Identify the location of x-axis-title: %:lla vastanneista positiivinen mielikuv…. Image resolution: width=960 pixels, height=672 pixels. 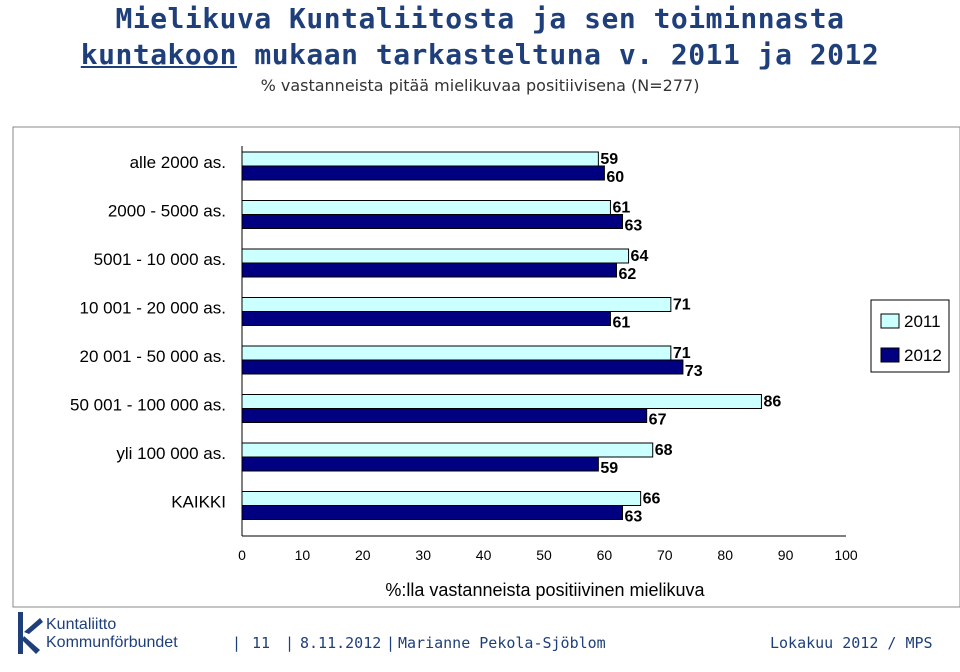
(545, 590).